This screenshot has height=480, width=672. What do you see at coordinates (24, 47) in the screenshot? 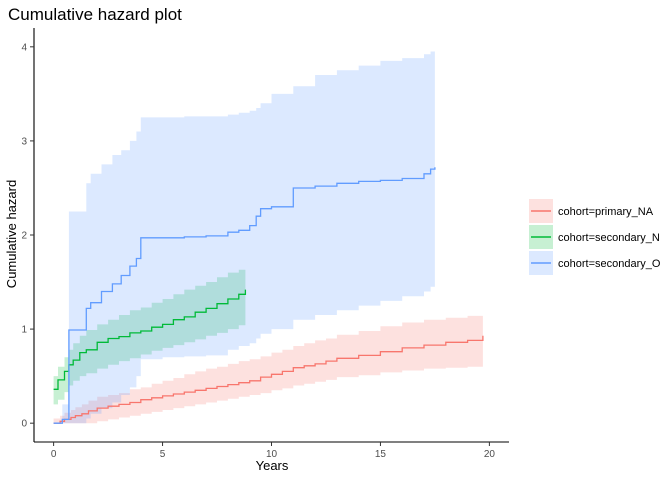
I see `y-tick-label: 4` at bounding box center [24, 47].